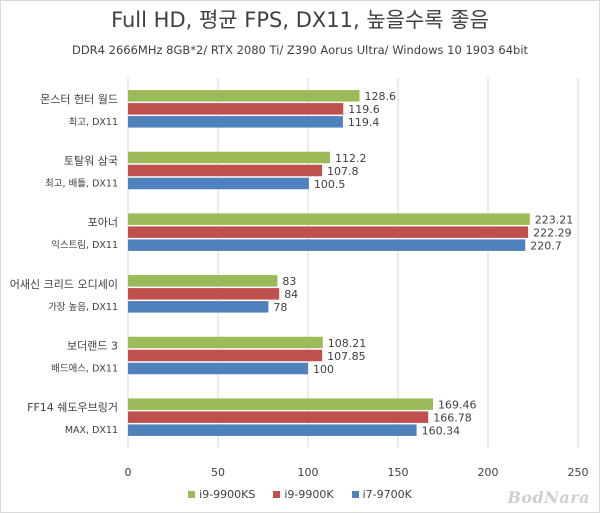 Image resolution: width=600 pixels, height=513 pixels. What do you see at coordinates (578, 472) in the screenshot?
I see `x-tick-label: 250` at bounding box center [578, 472].